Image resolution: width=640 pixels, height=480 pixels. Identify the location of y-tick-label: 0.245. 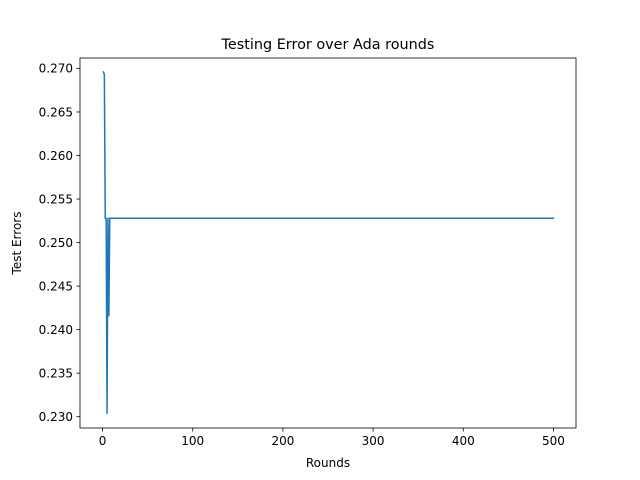
(56, 286).